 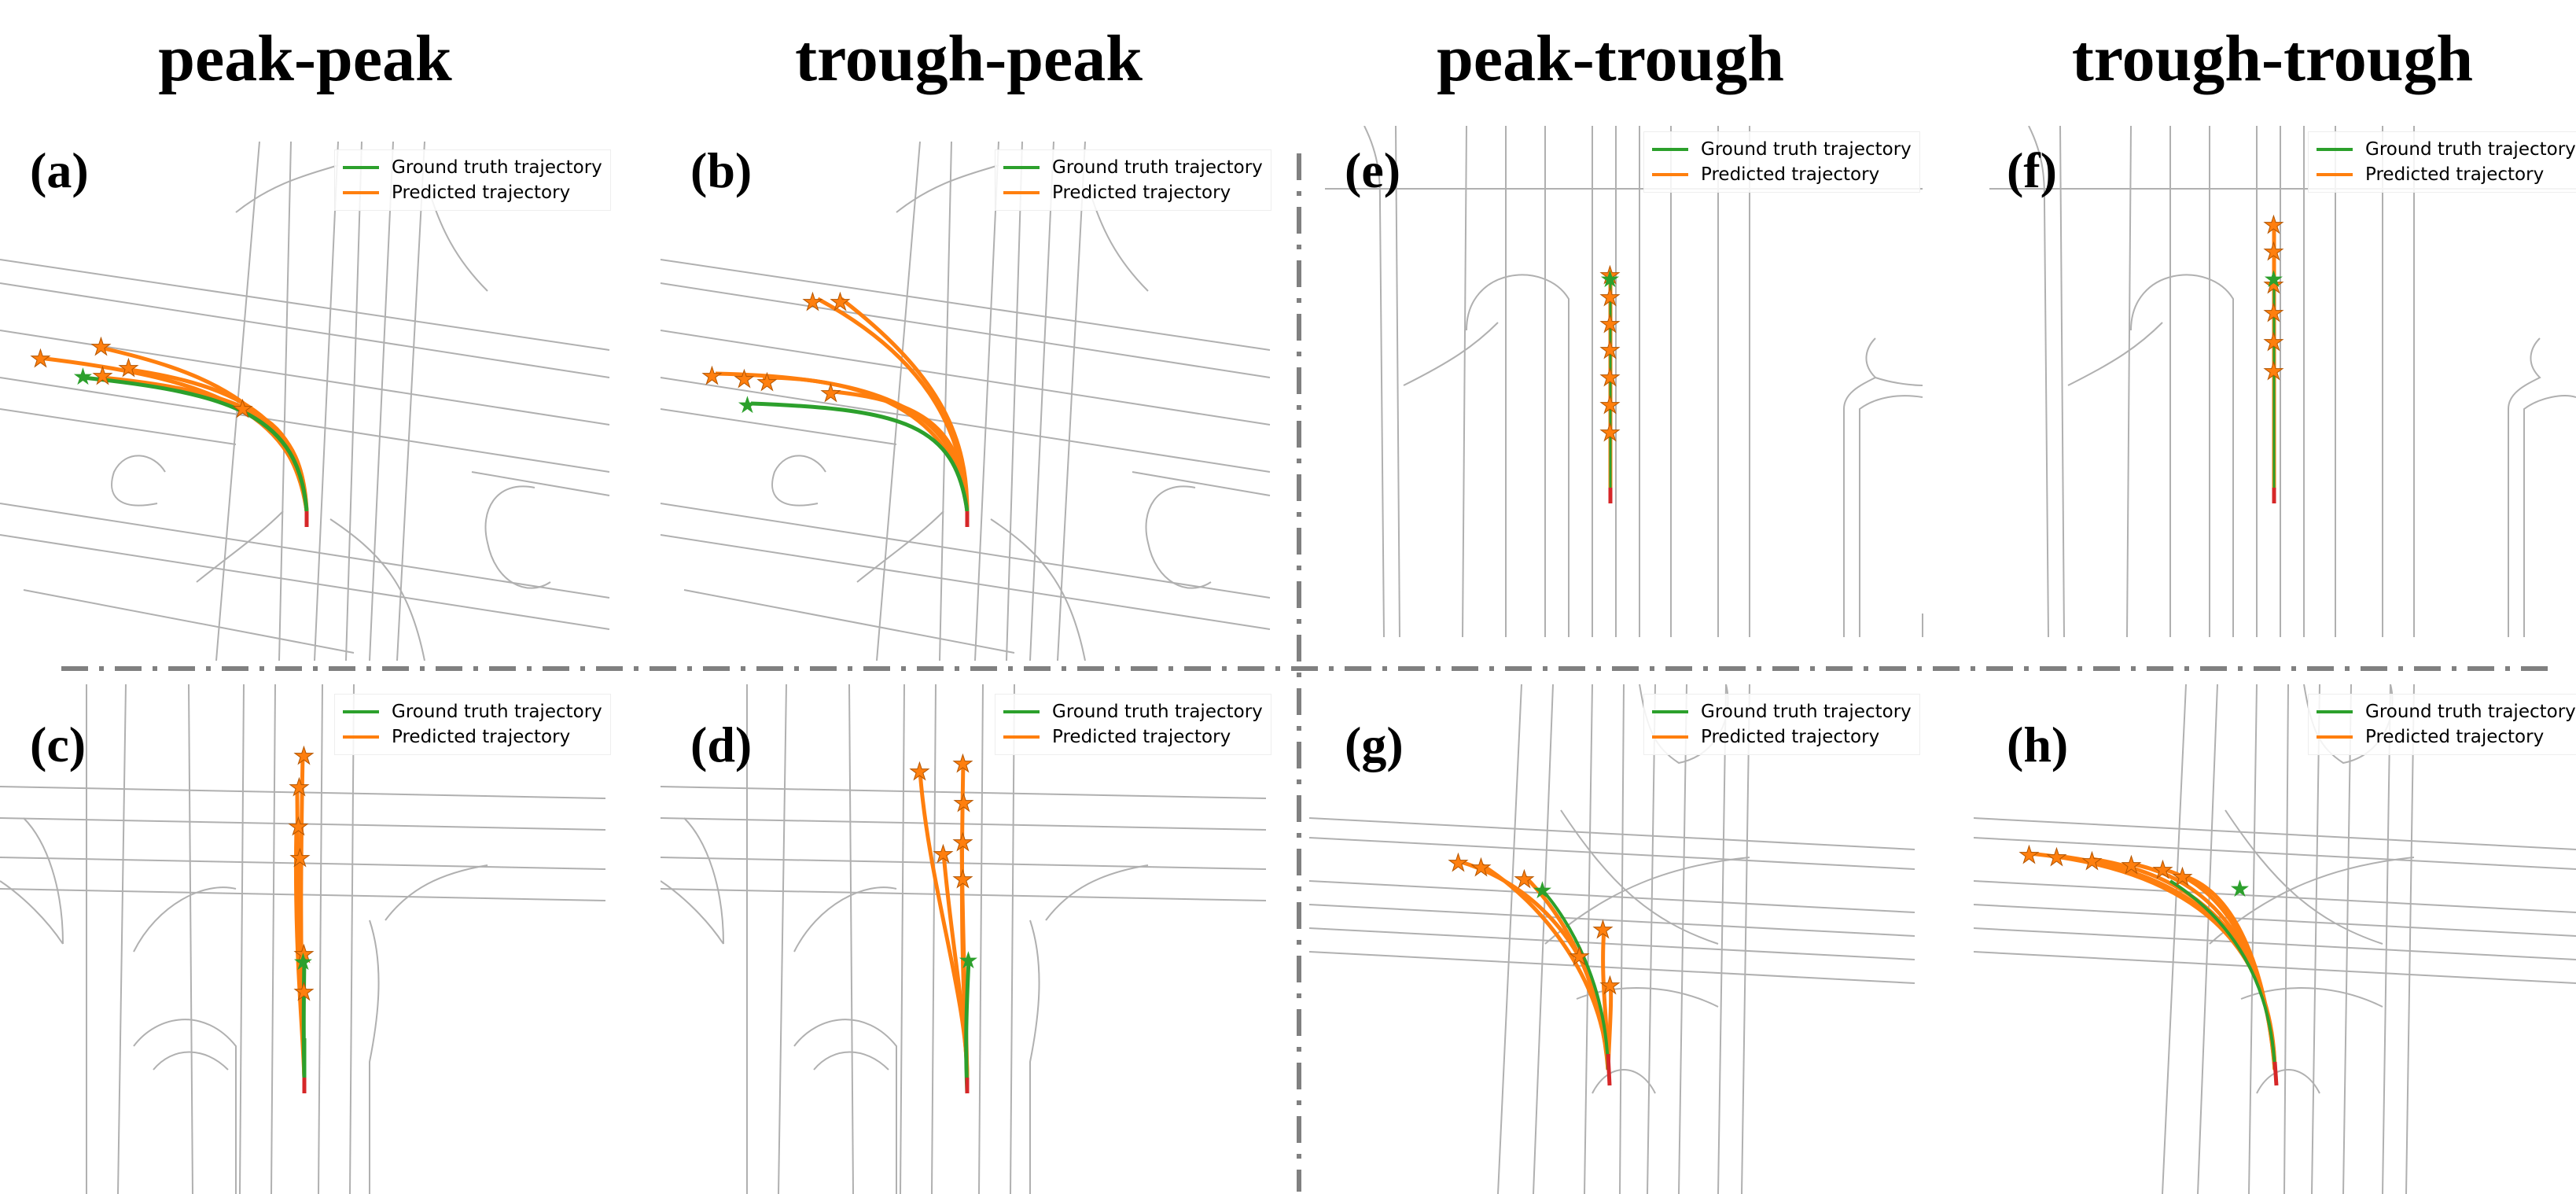 What do you see at coordinates (2032, 170) in the screenshot?
I see `panel-label-f: (f)` at bounding box center [2032, 170].